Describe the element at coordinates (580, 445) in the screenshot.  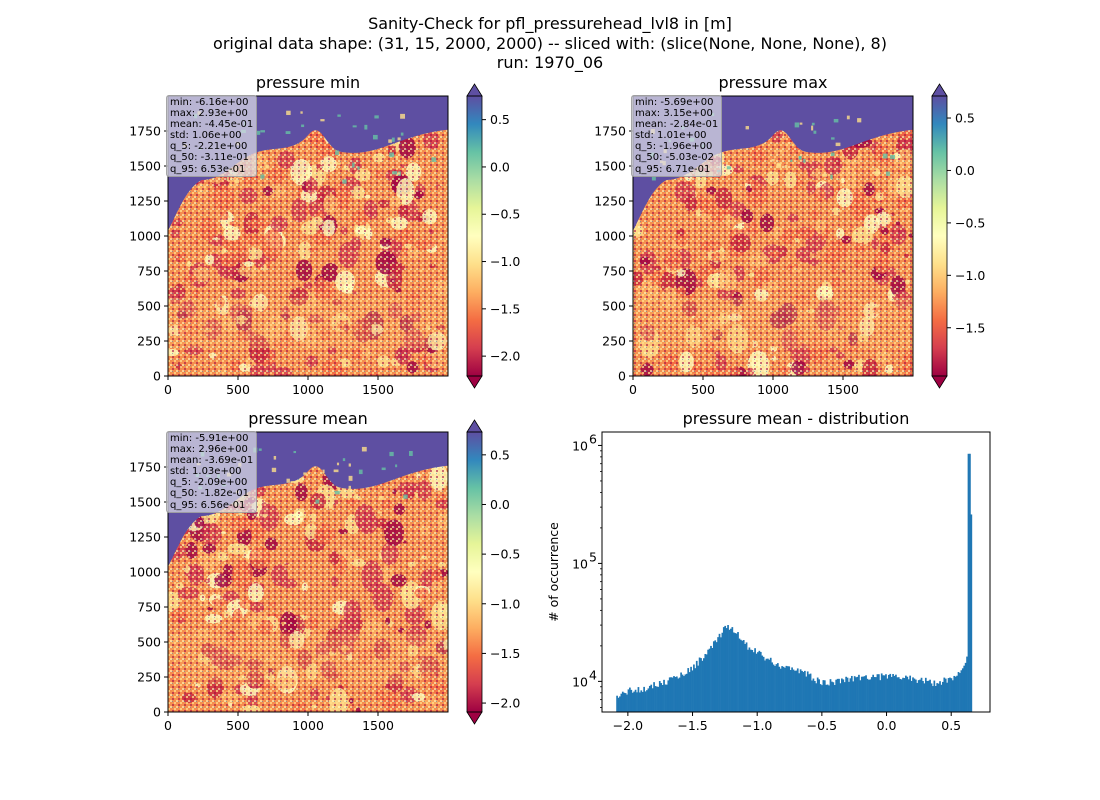
I see `hist-y-tick-label: 10` at that location.